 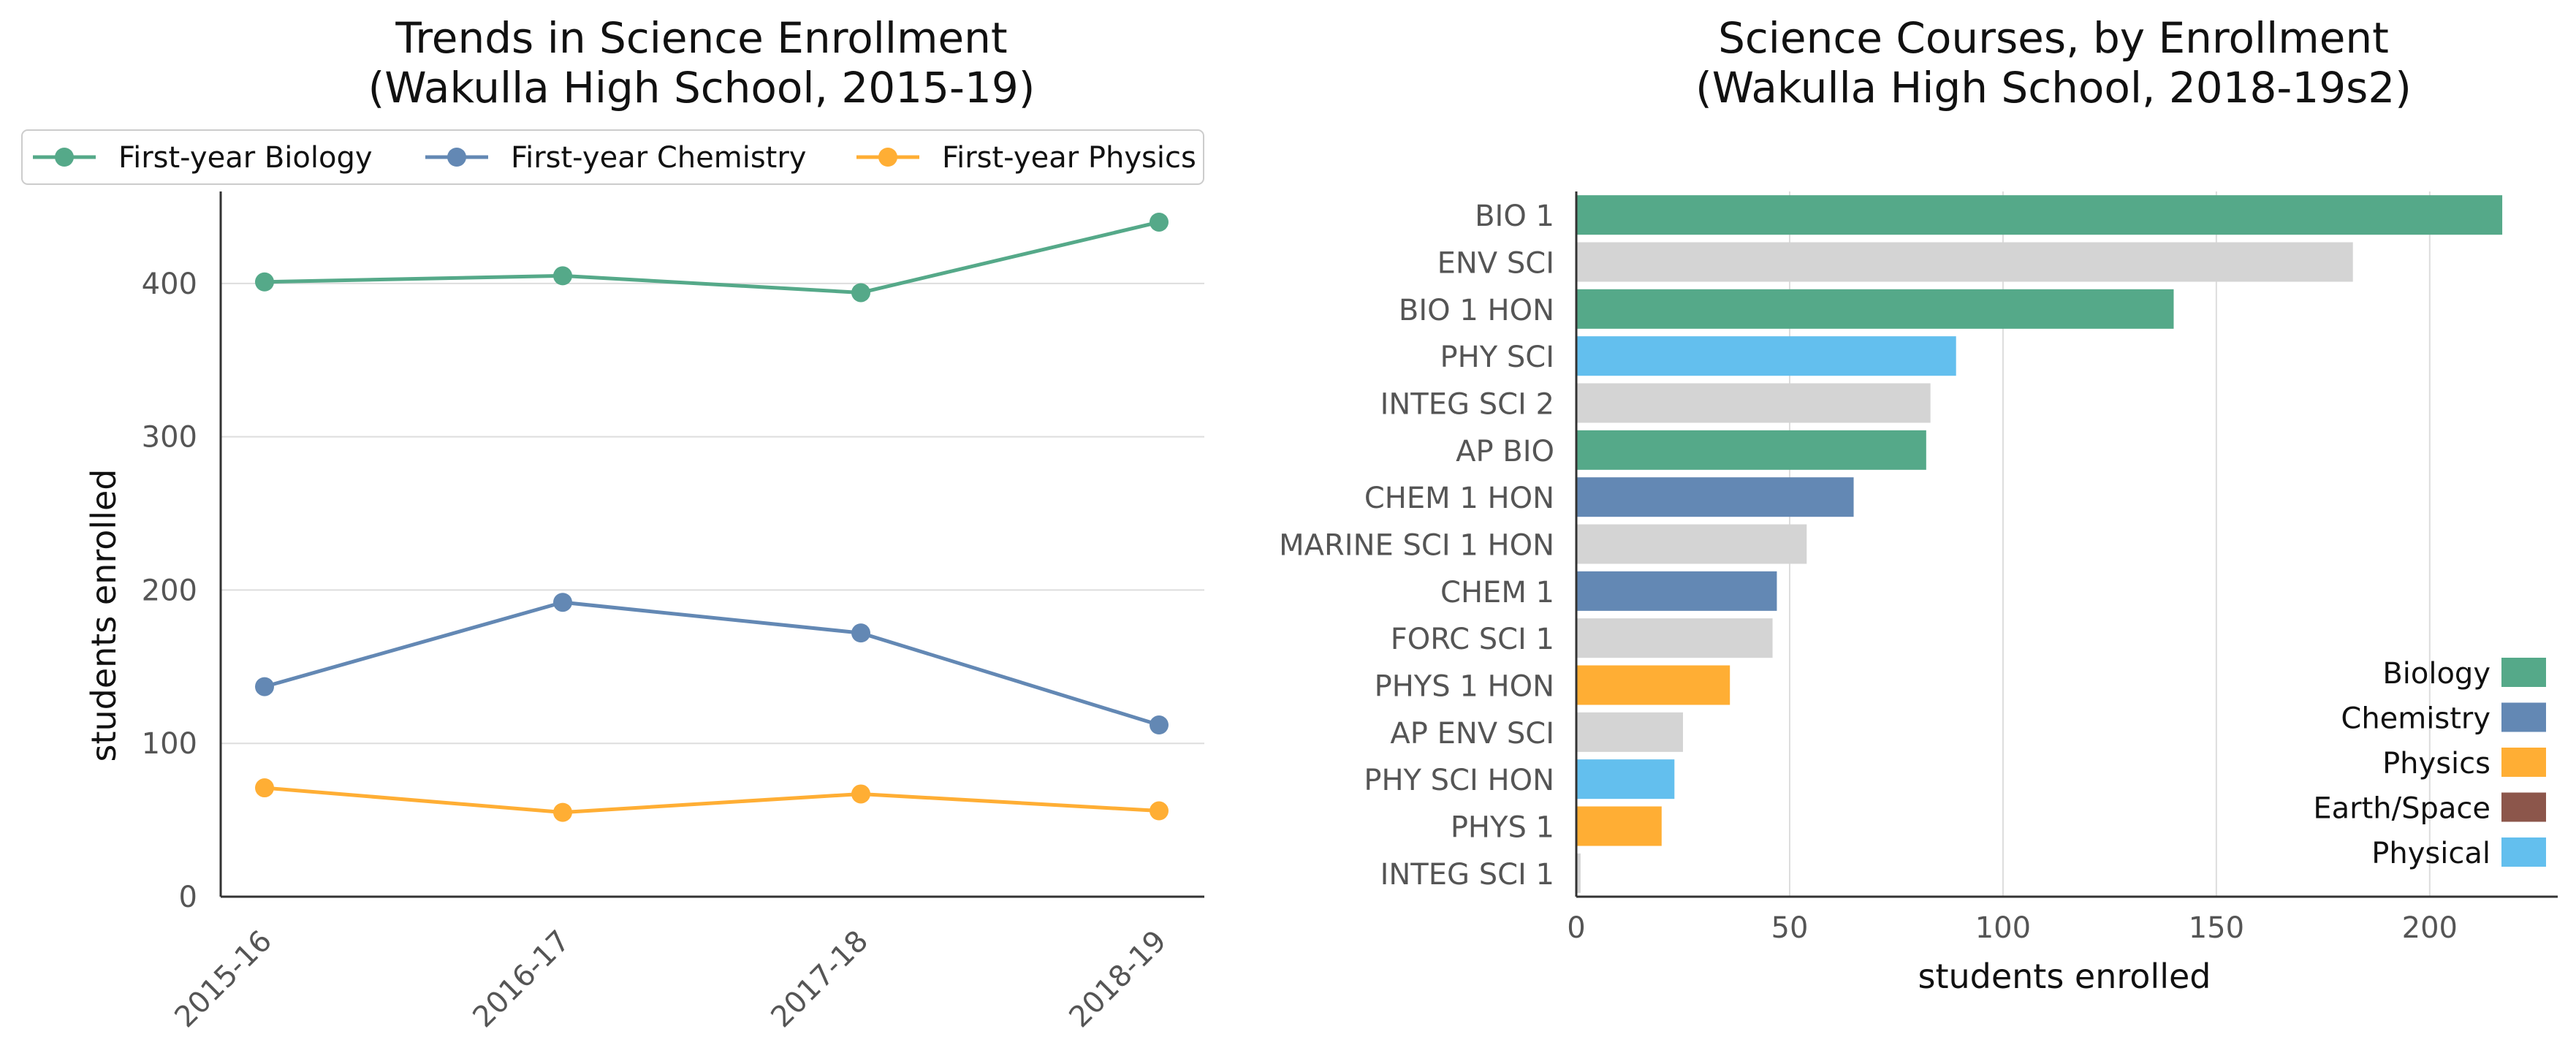 What do you see at coordinates (1472, 734) in the screenshot?
I see `category-label: AP ENV SCI` at bounding box center [1472, 734].